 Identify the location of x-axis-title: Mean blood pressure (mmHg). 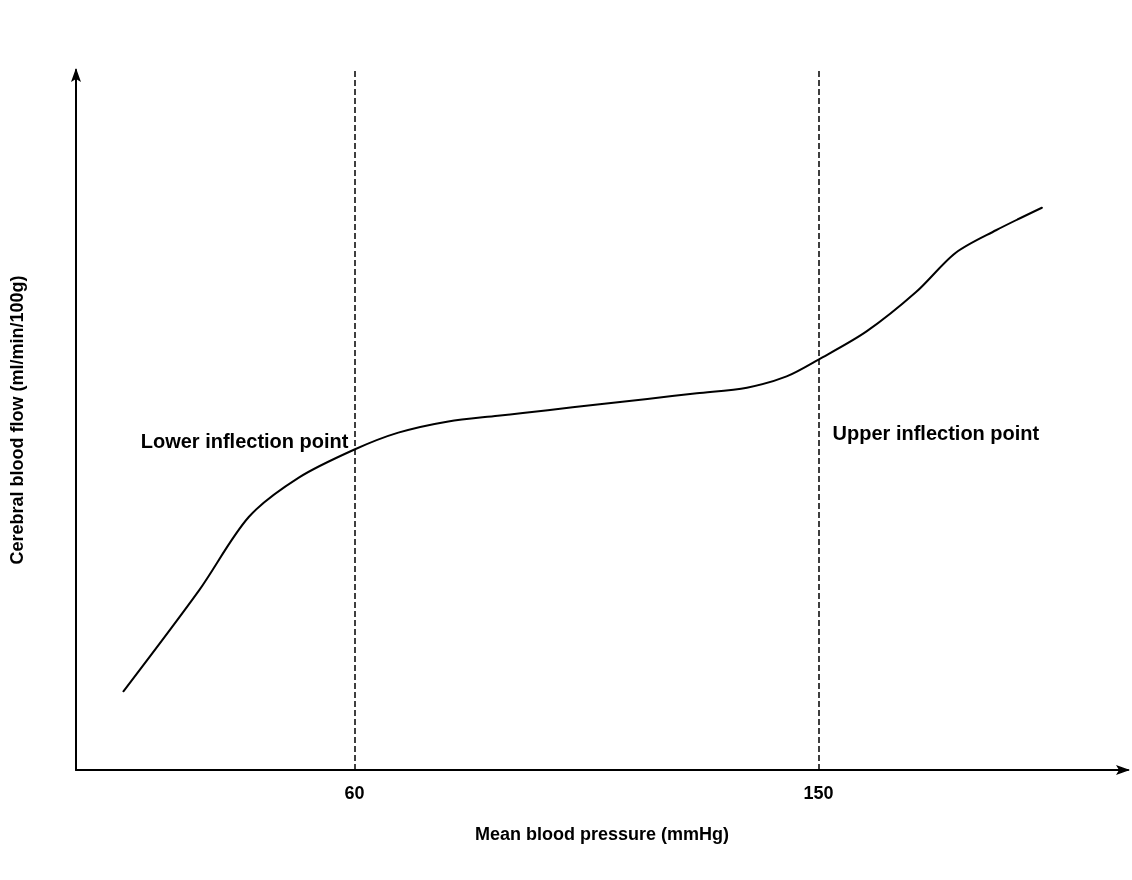
(602, 834).